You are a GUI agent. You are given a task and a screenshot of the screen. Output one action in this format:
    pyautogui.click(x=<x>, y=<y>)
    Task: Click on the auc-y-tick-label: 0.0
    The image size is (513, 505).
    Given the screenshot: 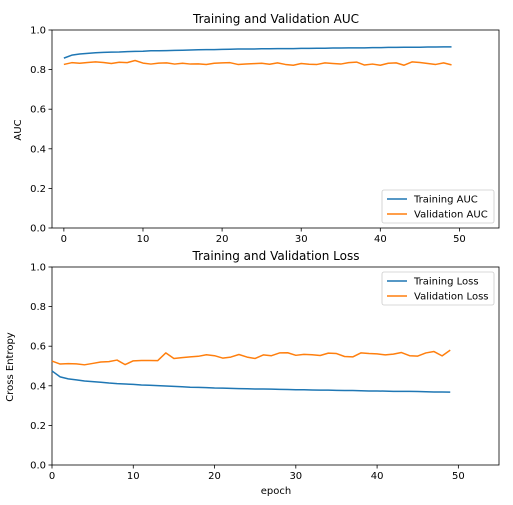 What is the action you would take?
    pyautogui.click(x=38, y=229)
    